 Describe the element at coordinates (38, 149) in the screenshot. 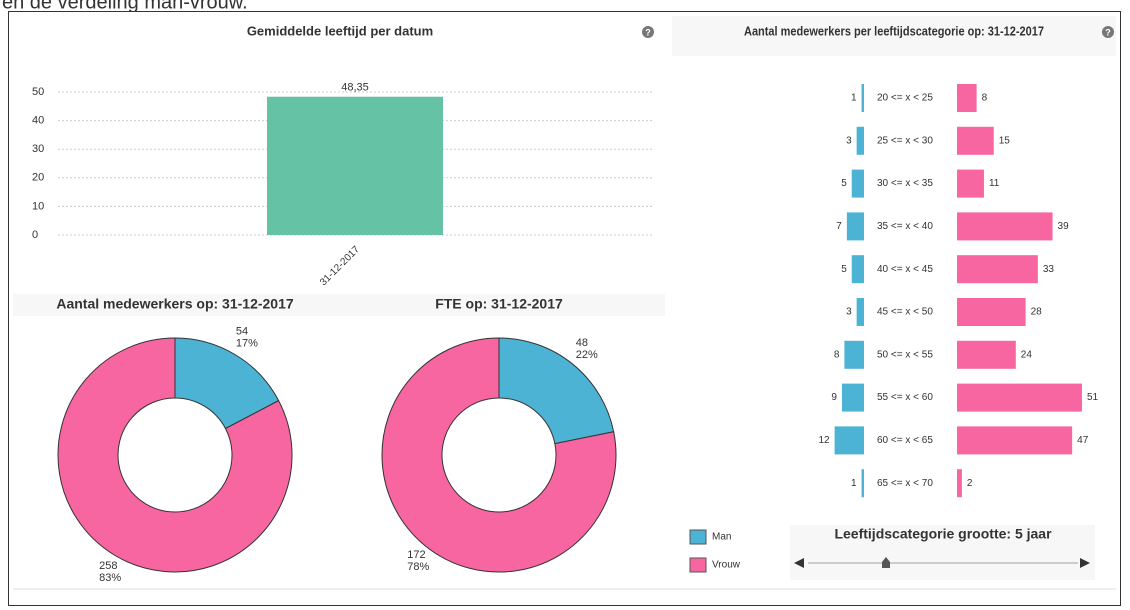

I see `y-tick-label: 30` at that location.